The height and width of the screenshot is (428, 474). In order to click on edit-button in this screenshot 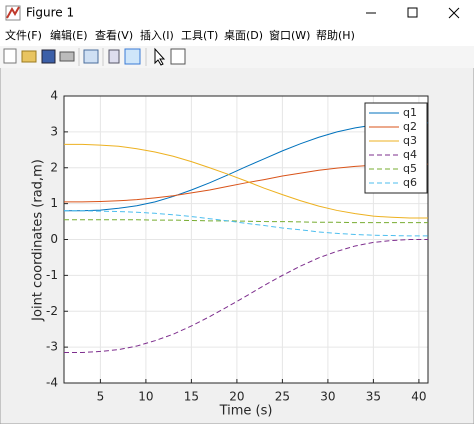, I will do `click(160, 56)`.